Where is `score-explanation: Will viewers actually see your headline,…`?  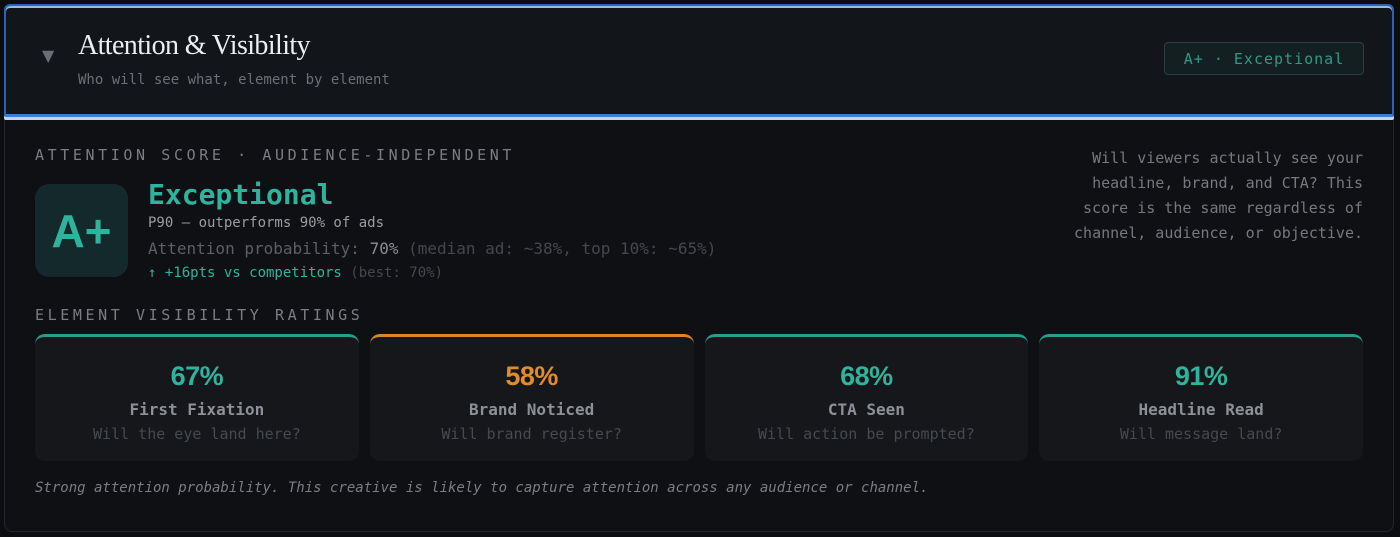
score-explanation: Will viewers actually see your headline,… is located at coordinates (1218, 195).